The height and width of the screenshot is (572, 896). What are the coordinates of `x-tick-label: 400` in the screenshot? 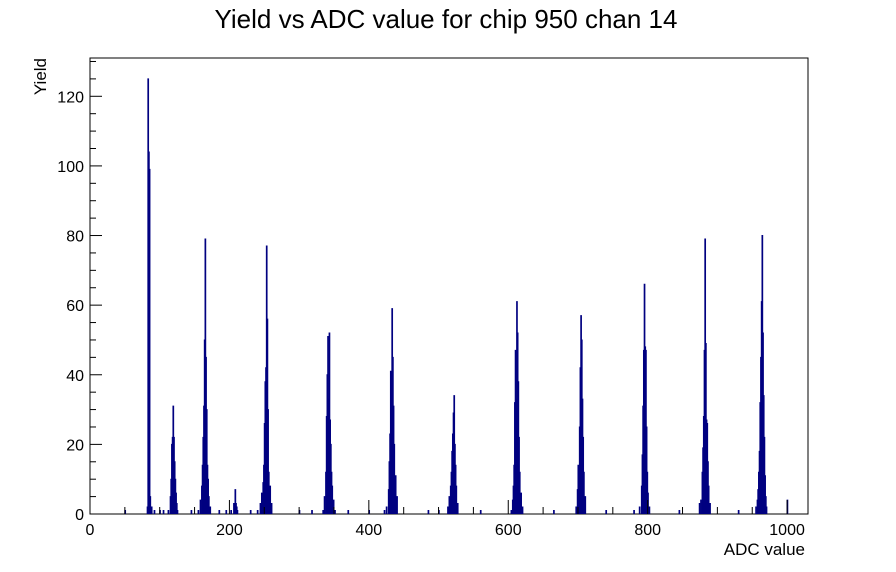 It's located at (368, 530).